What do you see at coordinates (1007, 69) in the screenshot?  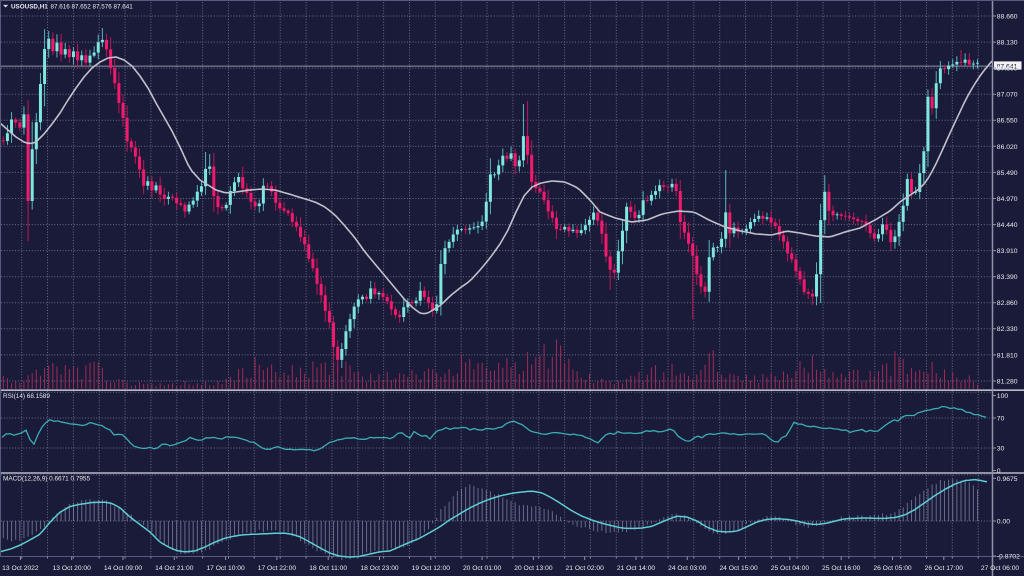 I see `svg-text: 87.600` at bounding box center [1007, 69].